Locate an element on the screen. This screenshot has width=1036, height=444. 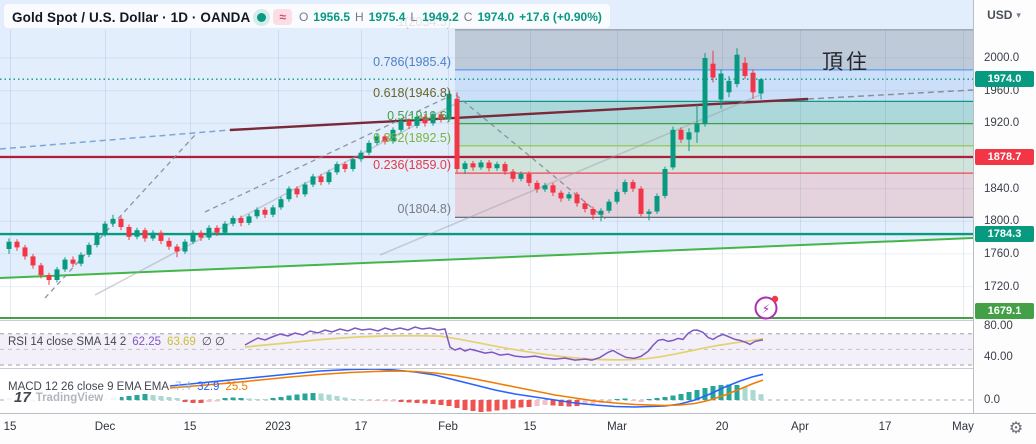
rsi-value: 62.25 is located at coordinates (147, 342).